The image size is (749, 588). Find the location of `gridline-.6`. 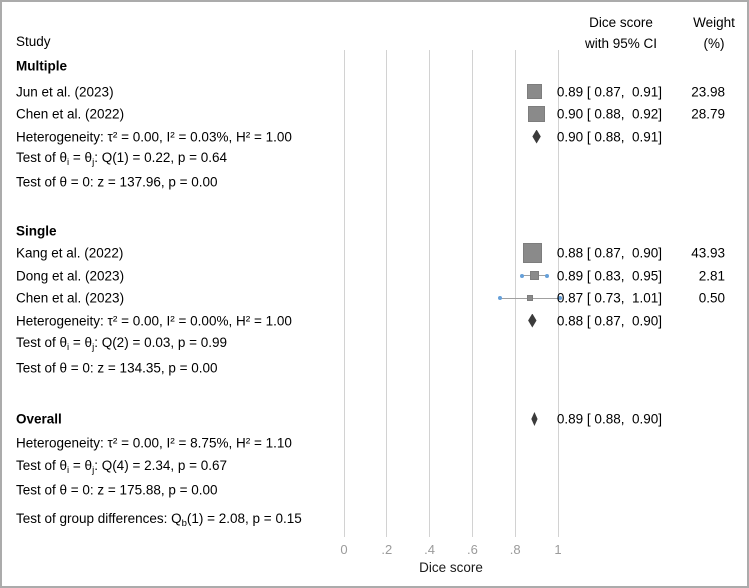

gridline-.6 is located at coordinates (472, 293).